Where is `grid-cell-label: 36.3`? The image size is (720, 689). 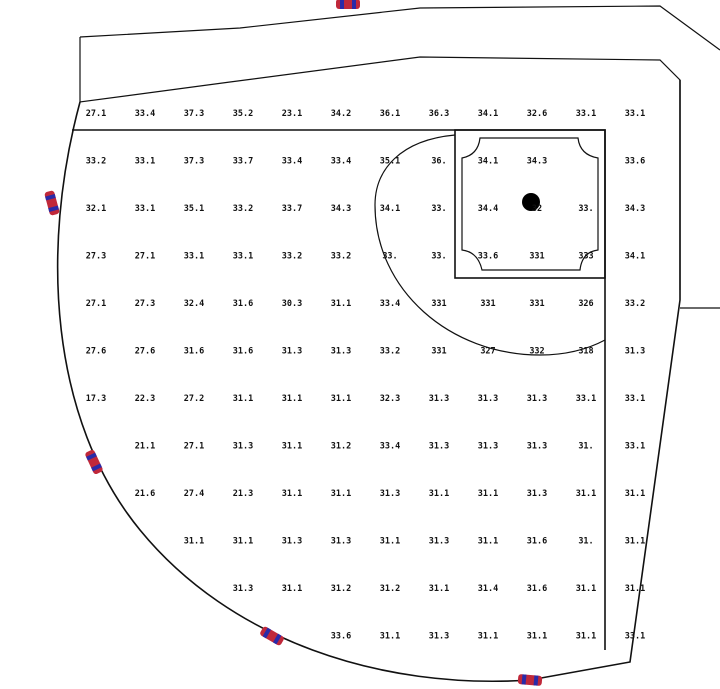 grid-cell-label: 36.3 is located at coordinates (439, 114).